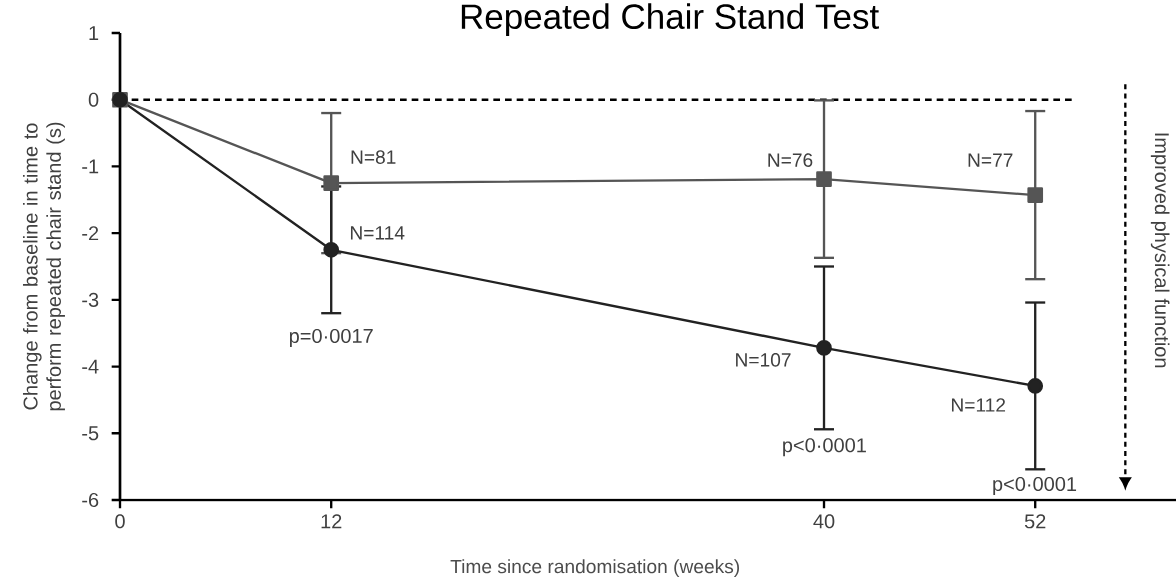 Image resolution: width=1176 pixels, height=580 pixels. I want to click on annotation: N=76, so click(790, 160).